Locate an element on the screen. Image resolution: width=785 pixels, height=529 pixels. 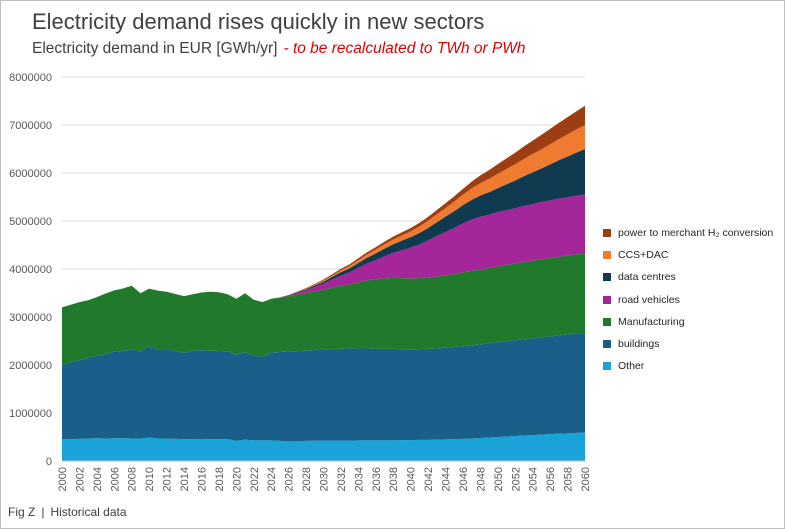
x-tick-label: 2006 is located at coordinates (115, 479).